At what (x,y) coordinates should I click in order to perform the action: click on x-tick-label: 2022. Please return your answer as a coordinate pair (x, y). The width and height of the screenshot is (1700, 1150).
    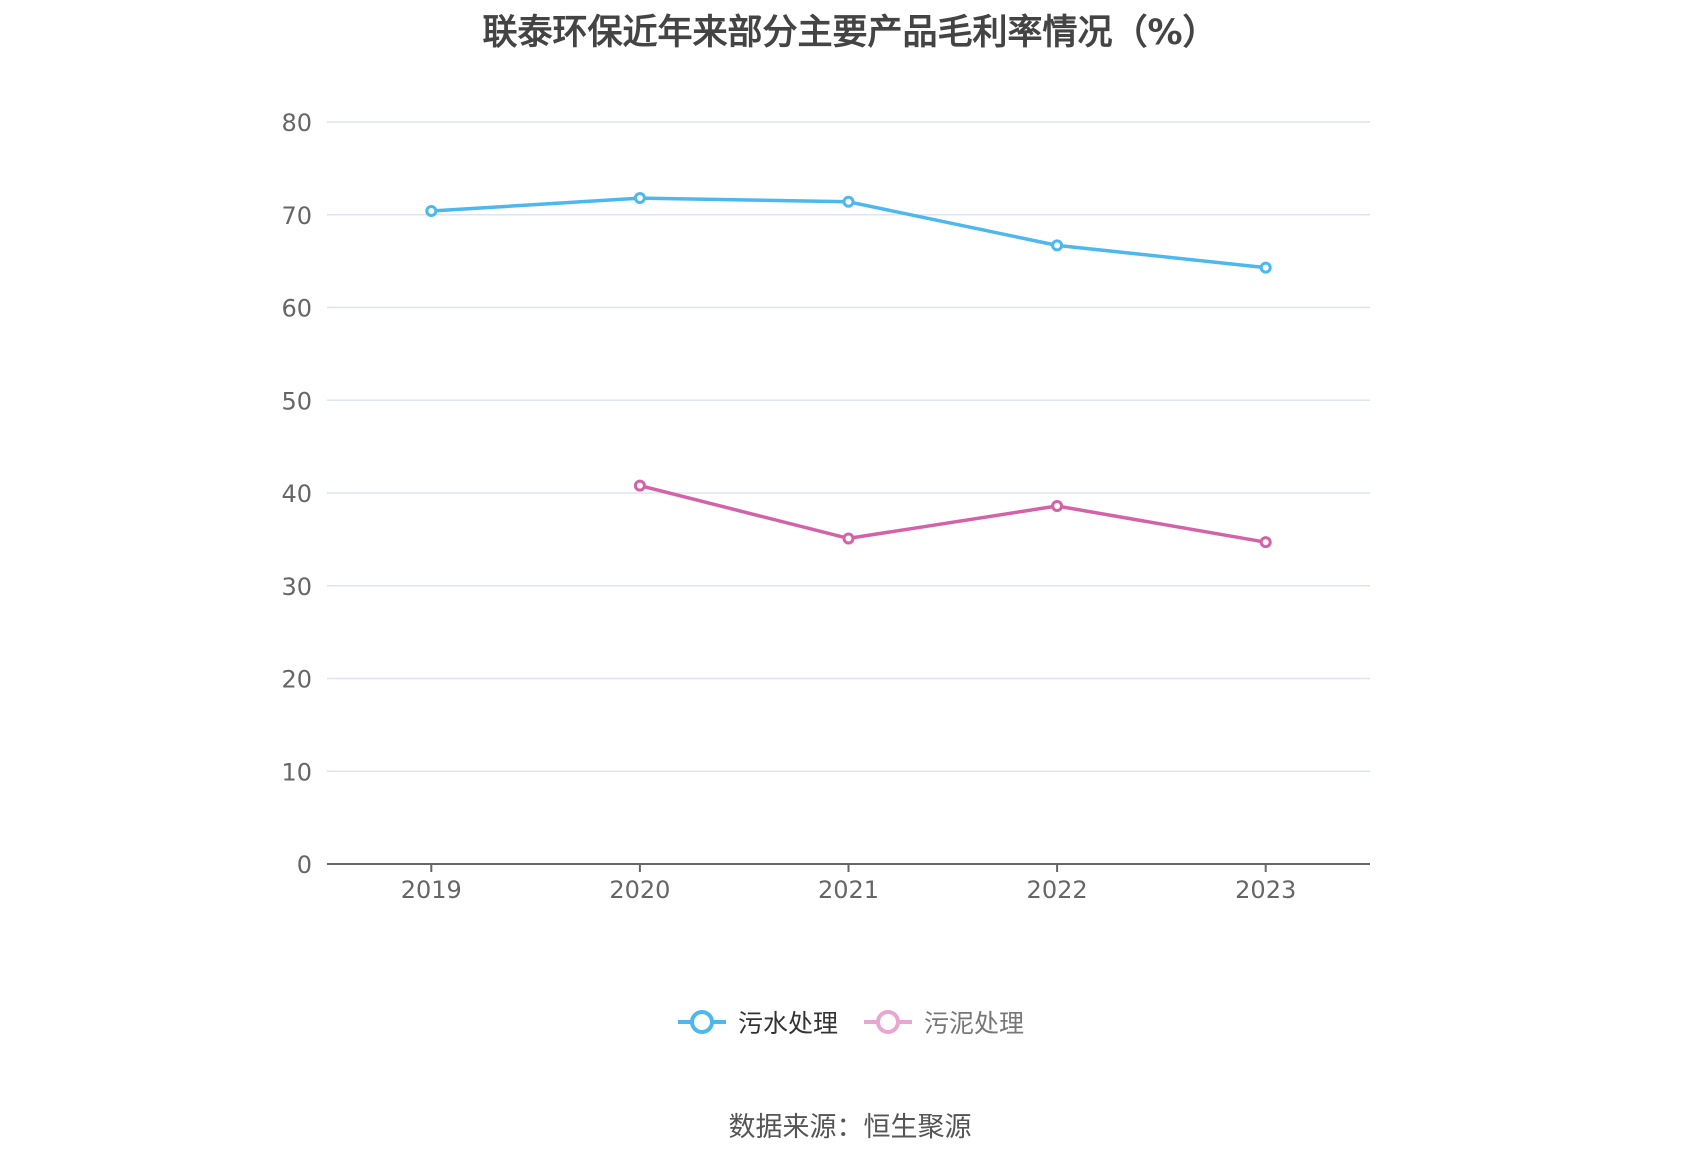
    Looking at the image, I should click on (1057, 890).